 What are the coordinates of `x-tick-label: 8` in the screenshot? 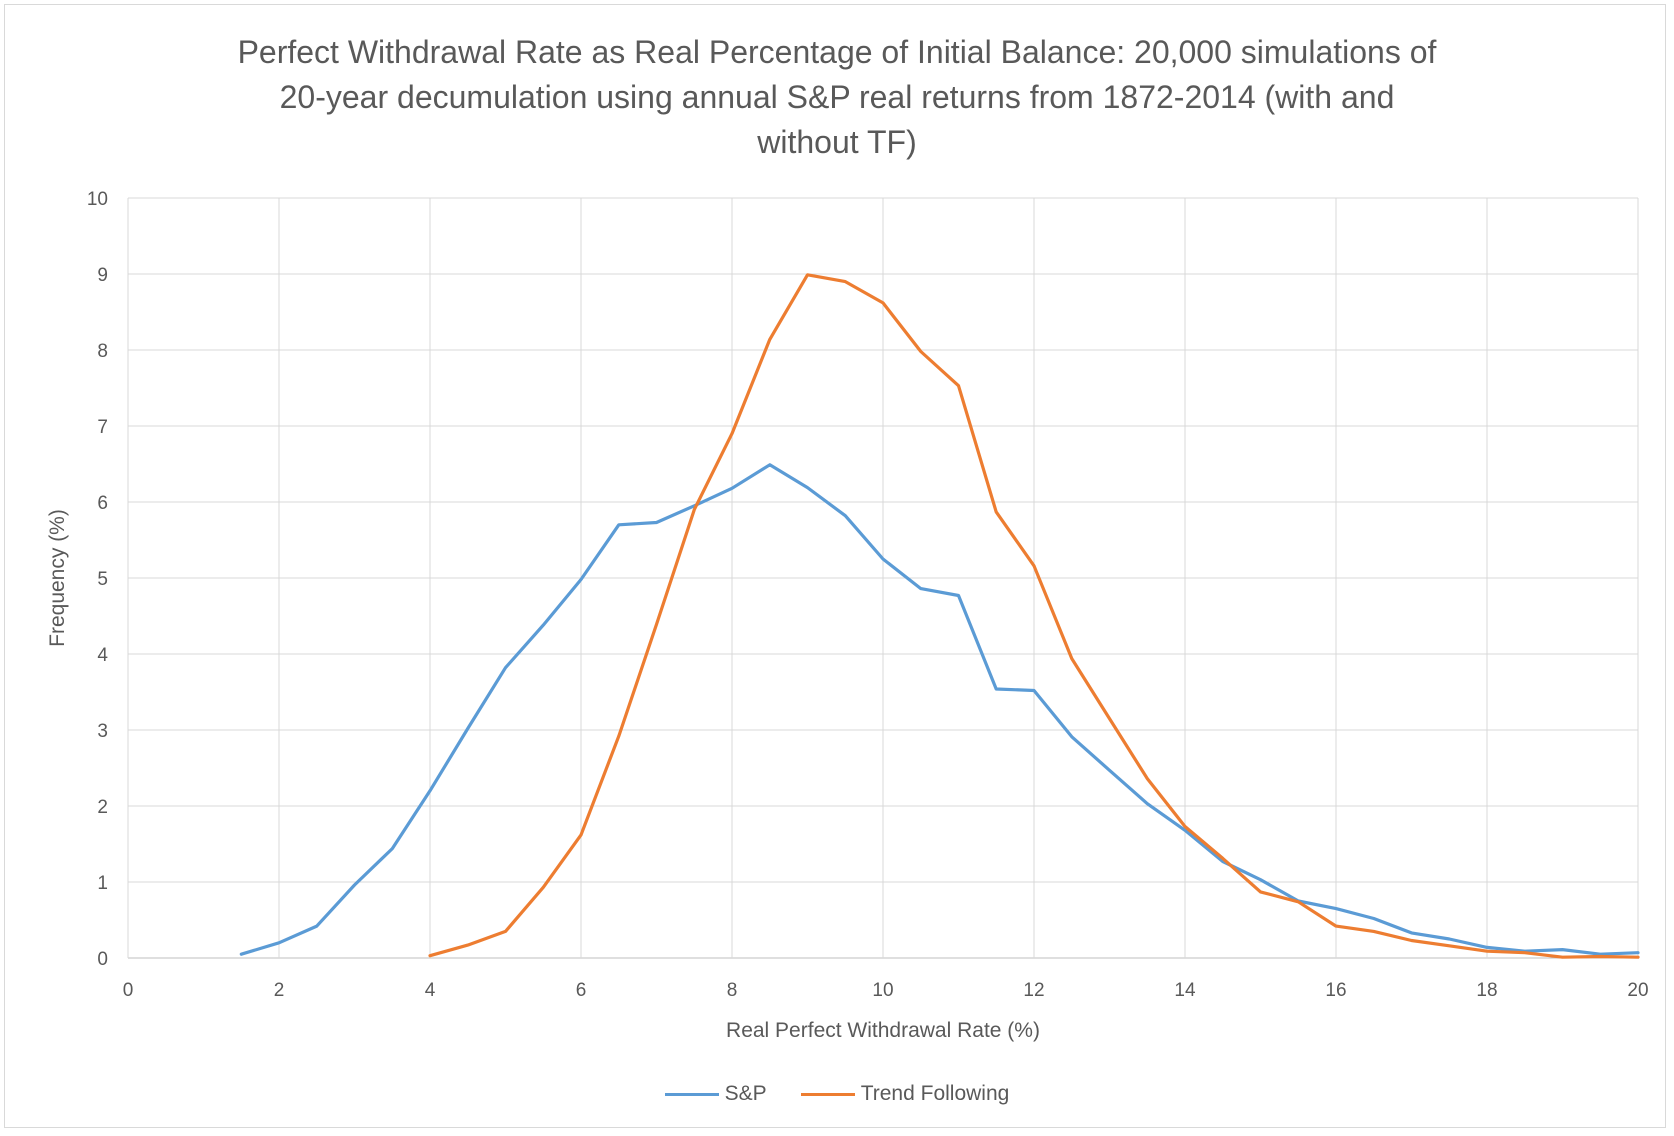 It's located at (732, 990).